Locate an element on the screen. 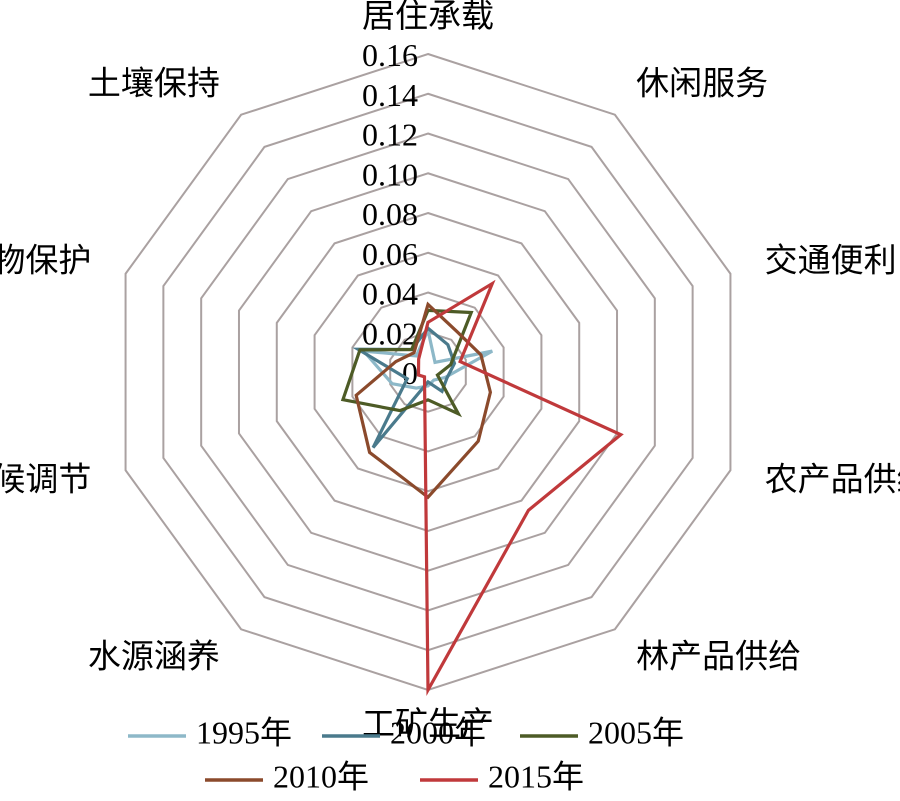  category-label: 水源涵养 is located at coordinates (154, 655).